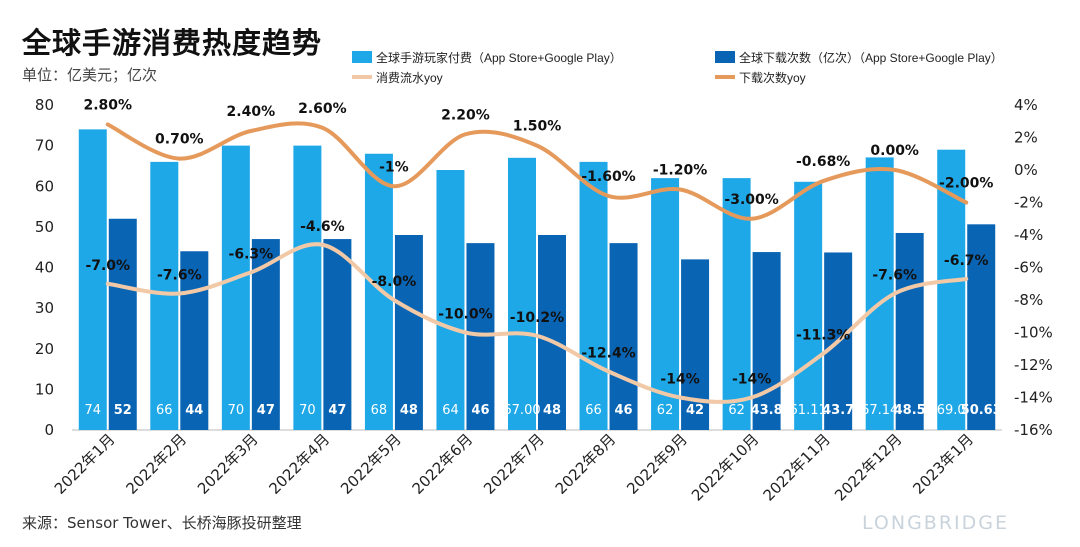 This screenshot has width=1080, height=547. What do you see at coordinates (499, 57) in the screenshot?
I see `legend-label-revenue: 全球手游玩家付费（App Store+Google Play）` at bounding box center [499, 57].